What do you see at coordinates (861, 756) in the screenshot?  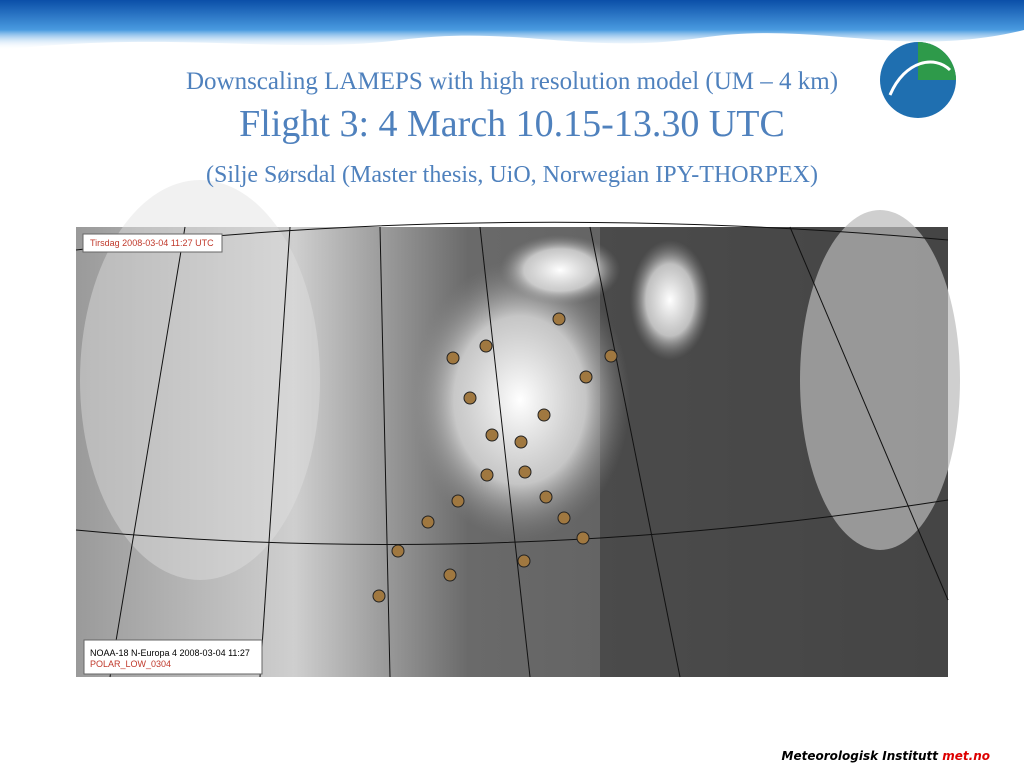 I see `footer-institute: Meteorologisk Institutt` at bounding box center [861, 756].